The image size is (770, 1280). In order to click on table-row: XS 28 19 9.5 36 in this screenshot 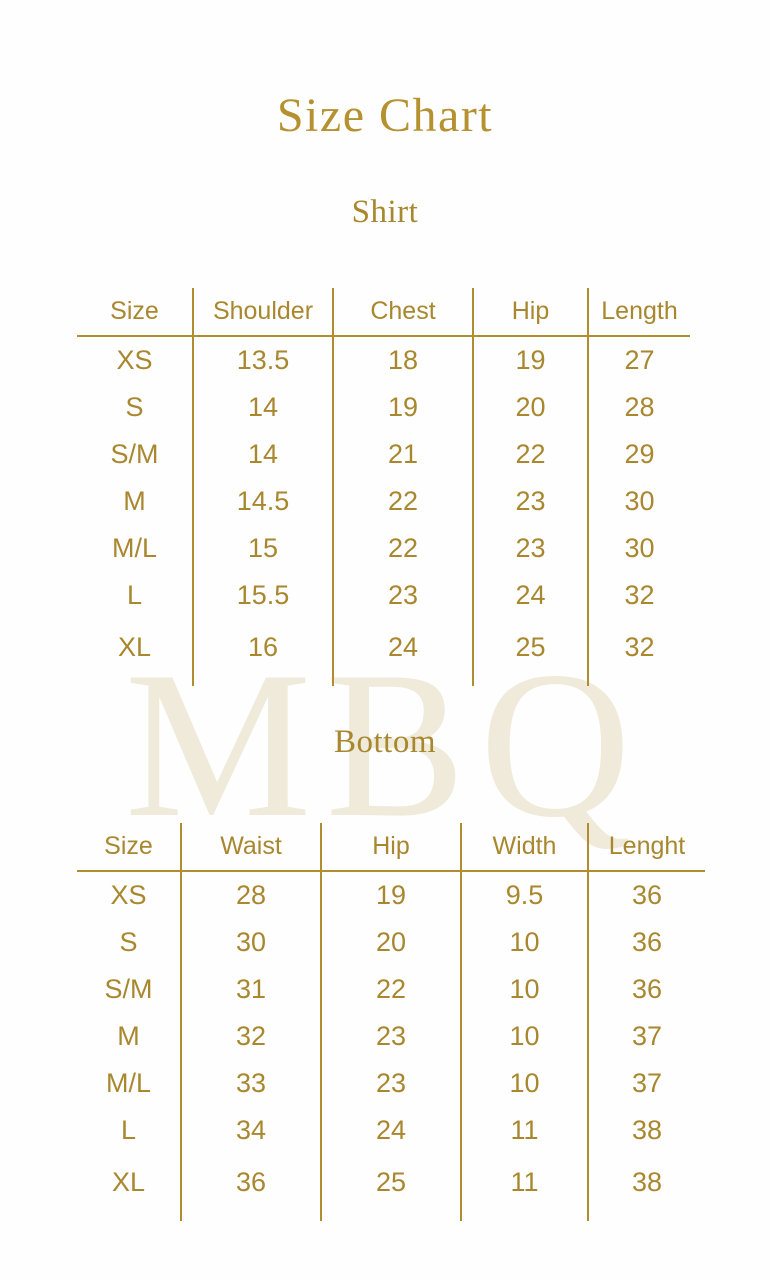, I will do `click(391, 895)`.